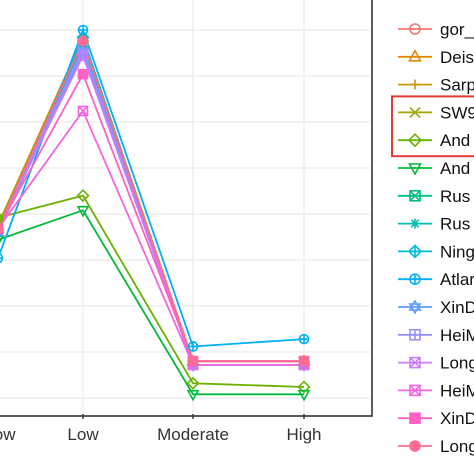 This screenshot has width=474, height=474. Describe the element at coordinates (436, 112) in the screenshot. I see `legend-entry: SW9` at that location.